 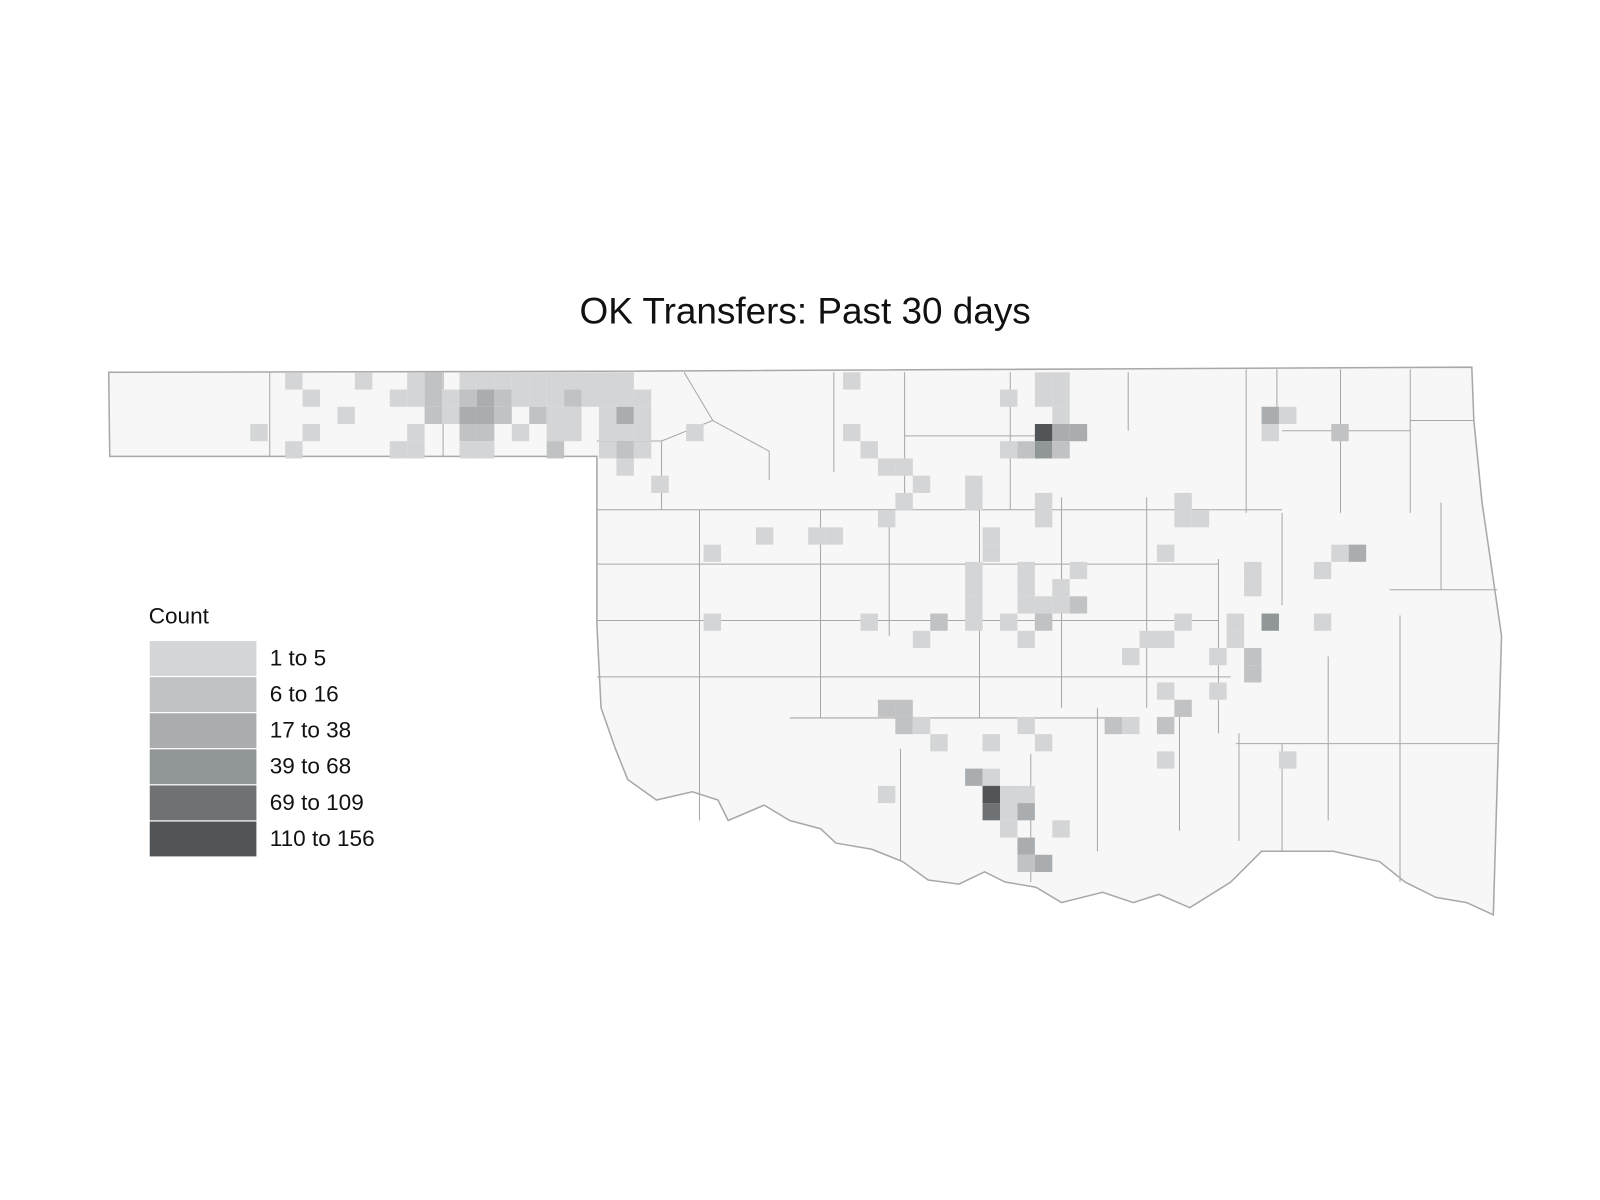 What do you see at coordinates (311, 730) in the screenshot?
I see `legend-label: 17 to 38` at bounding box center [311, 730].